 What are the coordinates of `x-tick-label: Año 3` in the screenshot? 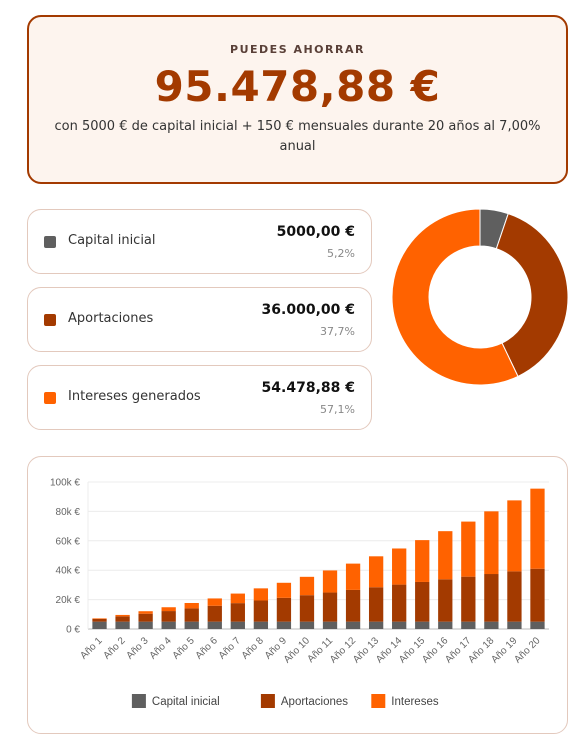 It's located at (137, 648).